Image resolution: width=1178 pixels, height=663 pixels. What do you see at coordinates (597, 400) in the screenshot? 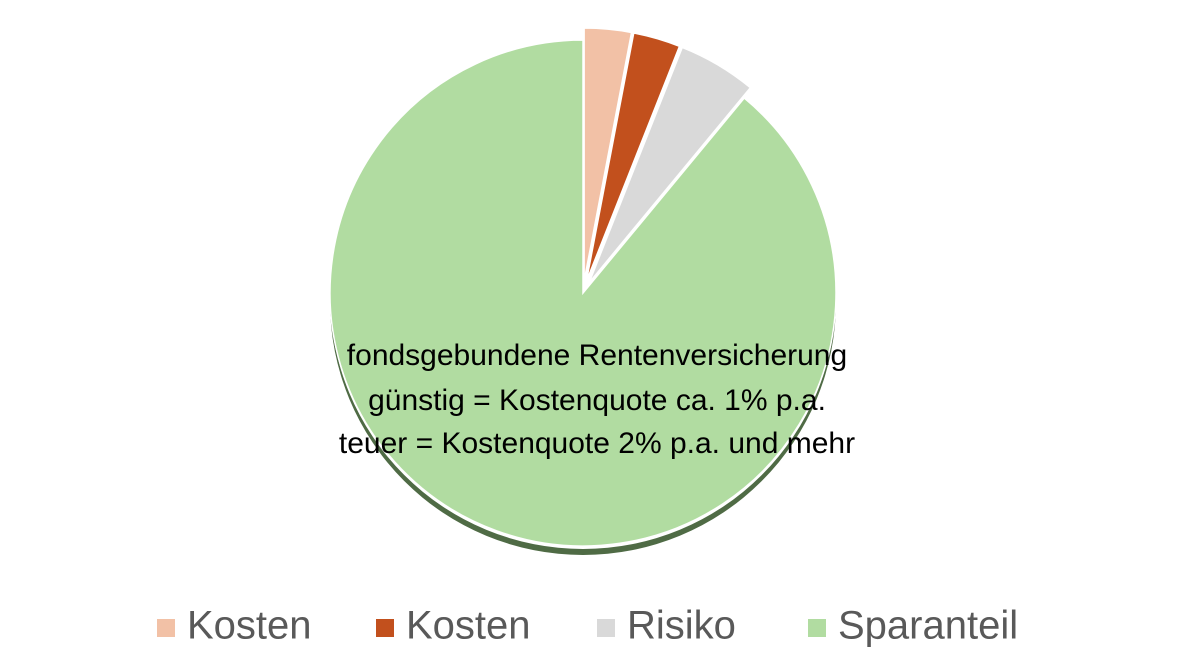
I see `annotation: günstig = Kostenquote ca. 1% p.a.` at bounding box center [597, 400].